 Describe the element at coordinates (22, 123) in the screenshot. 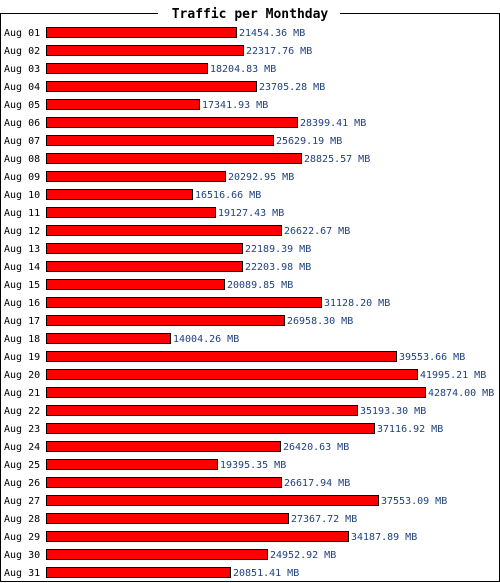

I see `category-label: Aug 06` at that location.